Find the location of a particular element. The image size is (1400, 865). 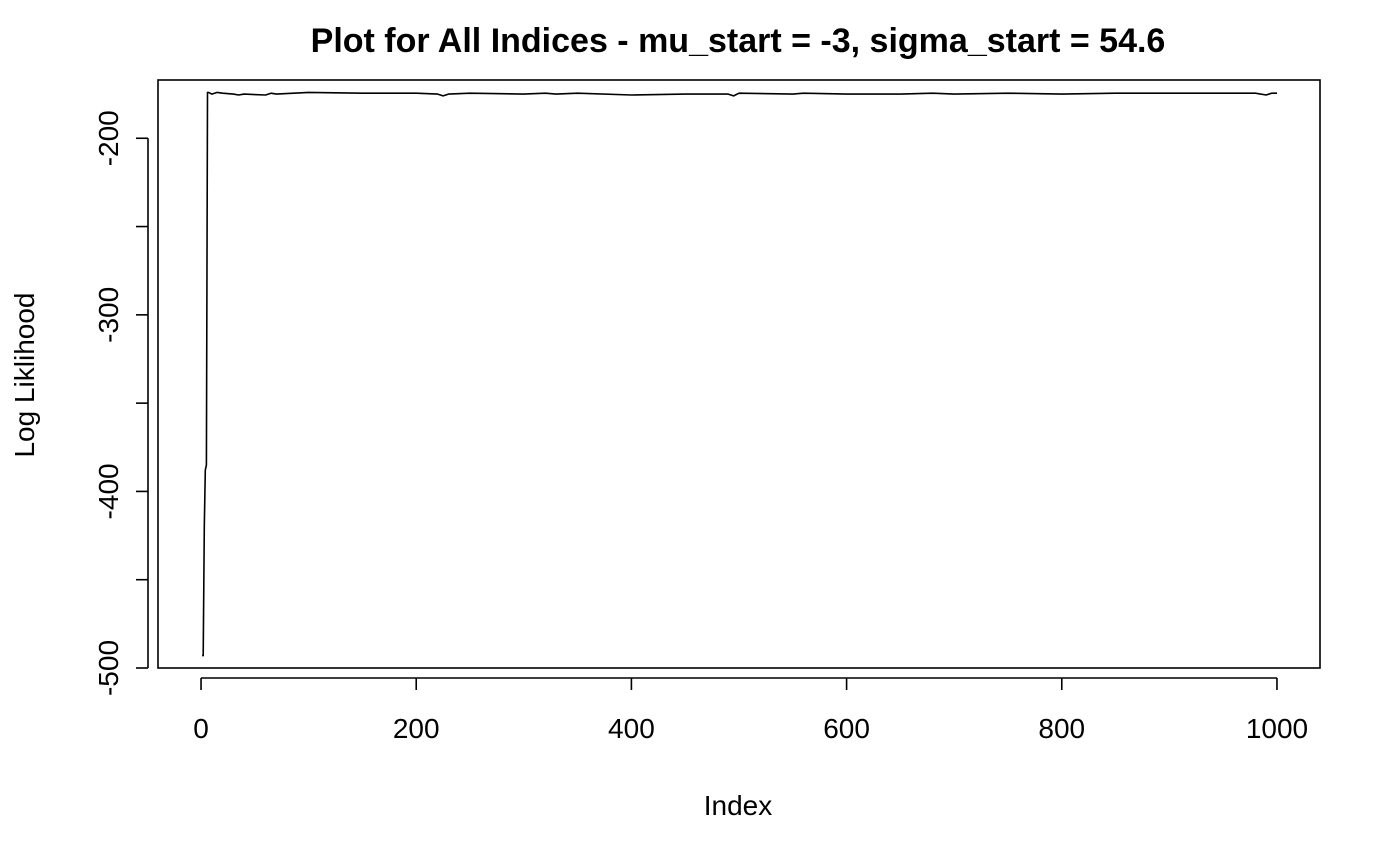

x-axis-label: Index is located at coordinates (738, 805).